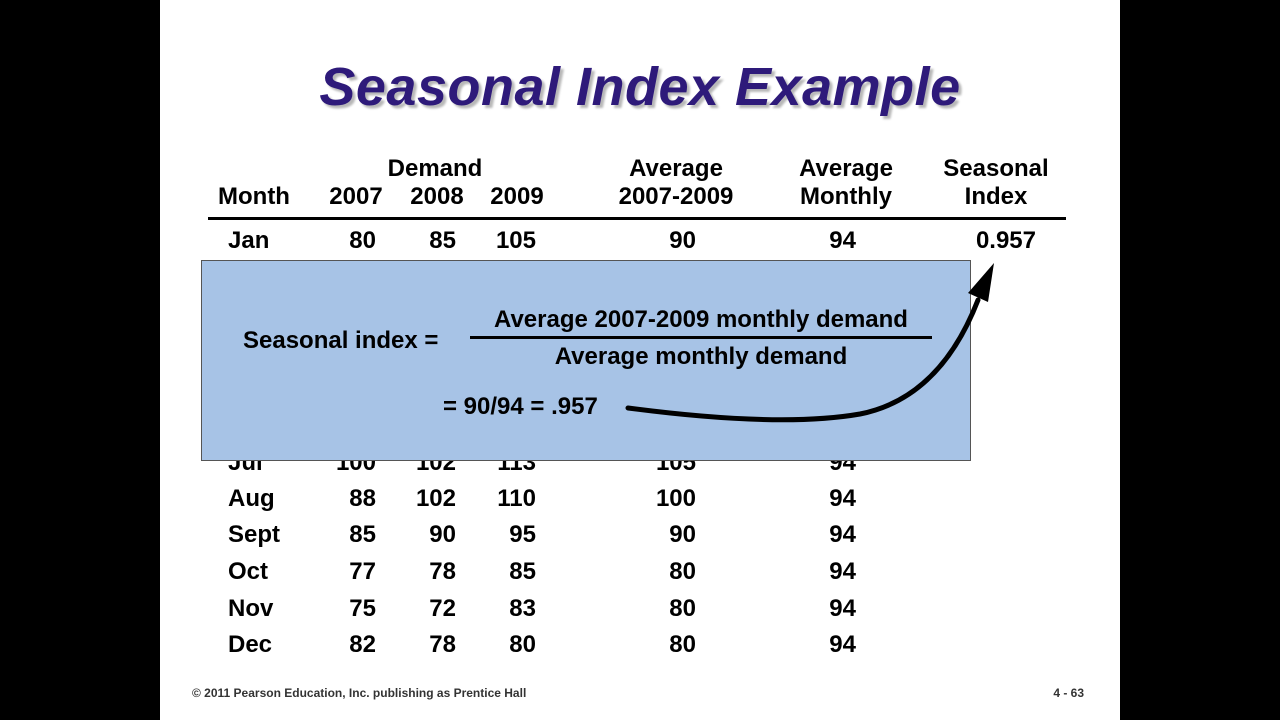  What do you see at coordinates (341, 340) in the screenshot?
I see `formula-lhs: Seasonal index =` at bounding box center [341, 340].